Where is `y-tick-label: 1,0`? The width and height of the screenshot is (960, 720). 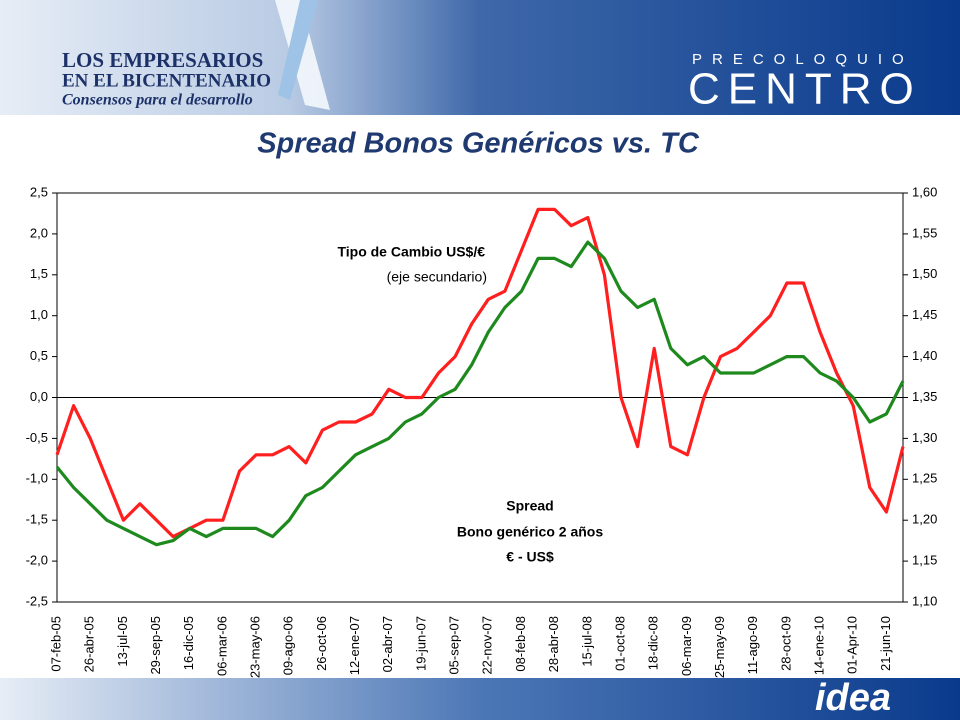 y-tick-label: 1,0 is located at coordinates (39, 314).